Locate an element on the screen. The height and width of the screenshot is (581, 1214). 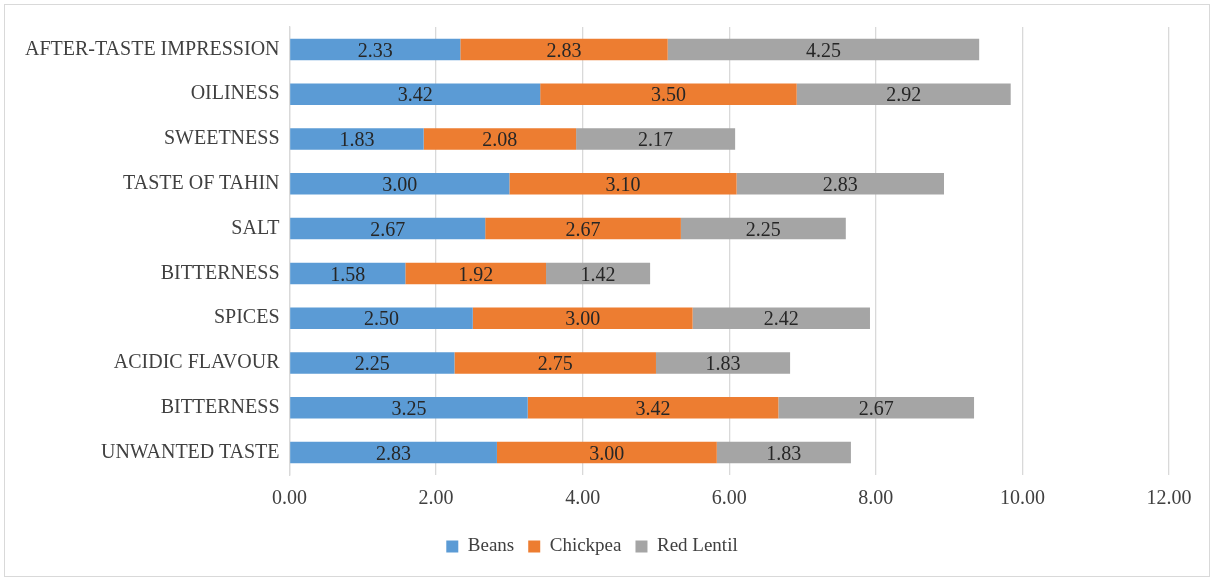
x-tick-label: 0.00 is located at coordinates (290, 497).